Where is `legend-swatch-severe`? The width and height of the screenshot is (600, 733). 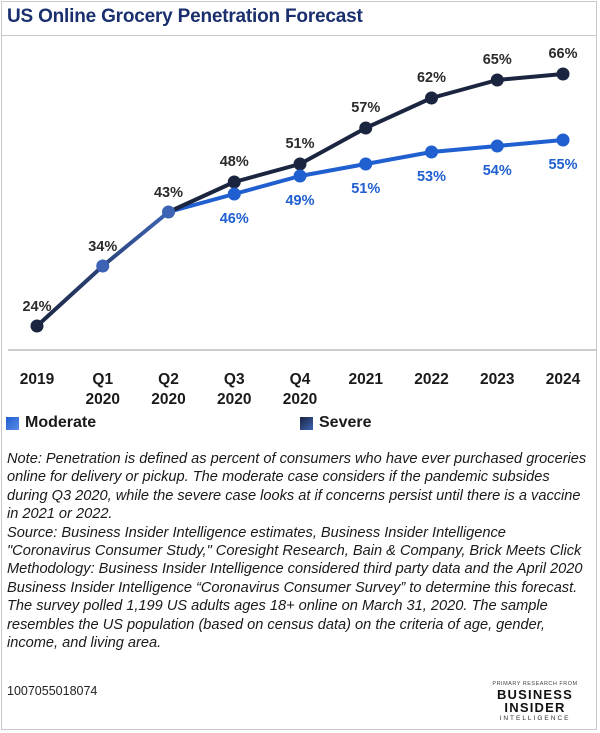
legend-swatch-severe is located at coordinates (306, 423).